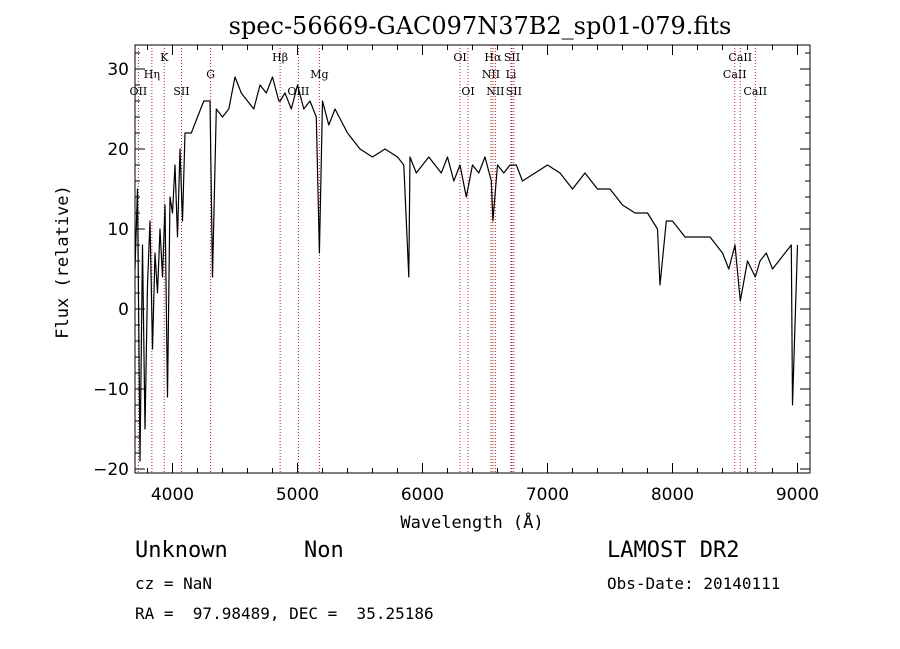 The image size is (900, 649). I want to click on y-tick-label: −10, so click(111, 390).